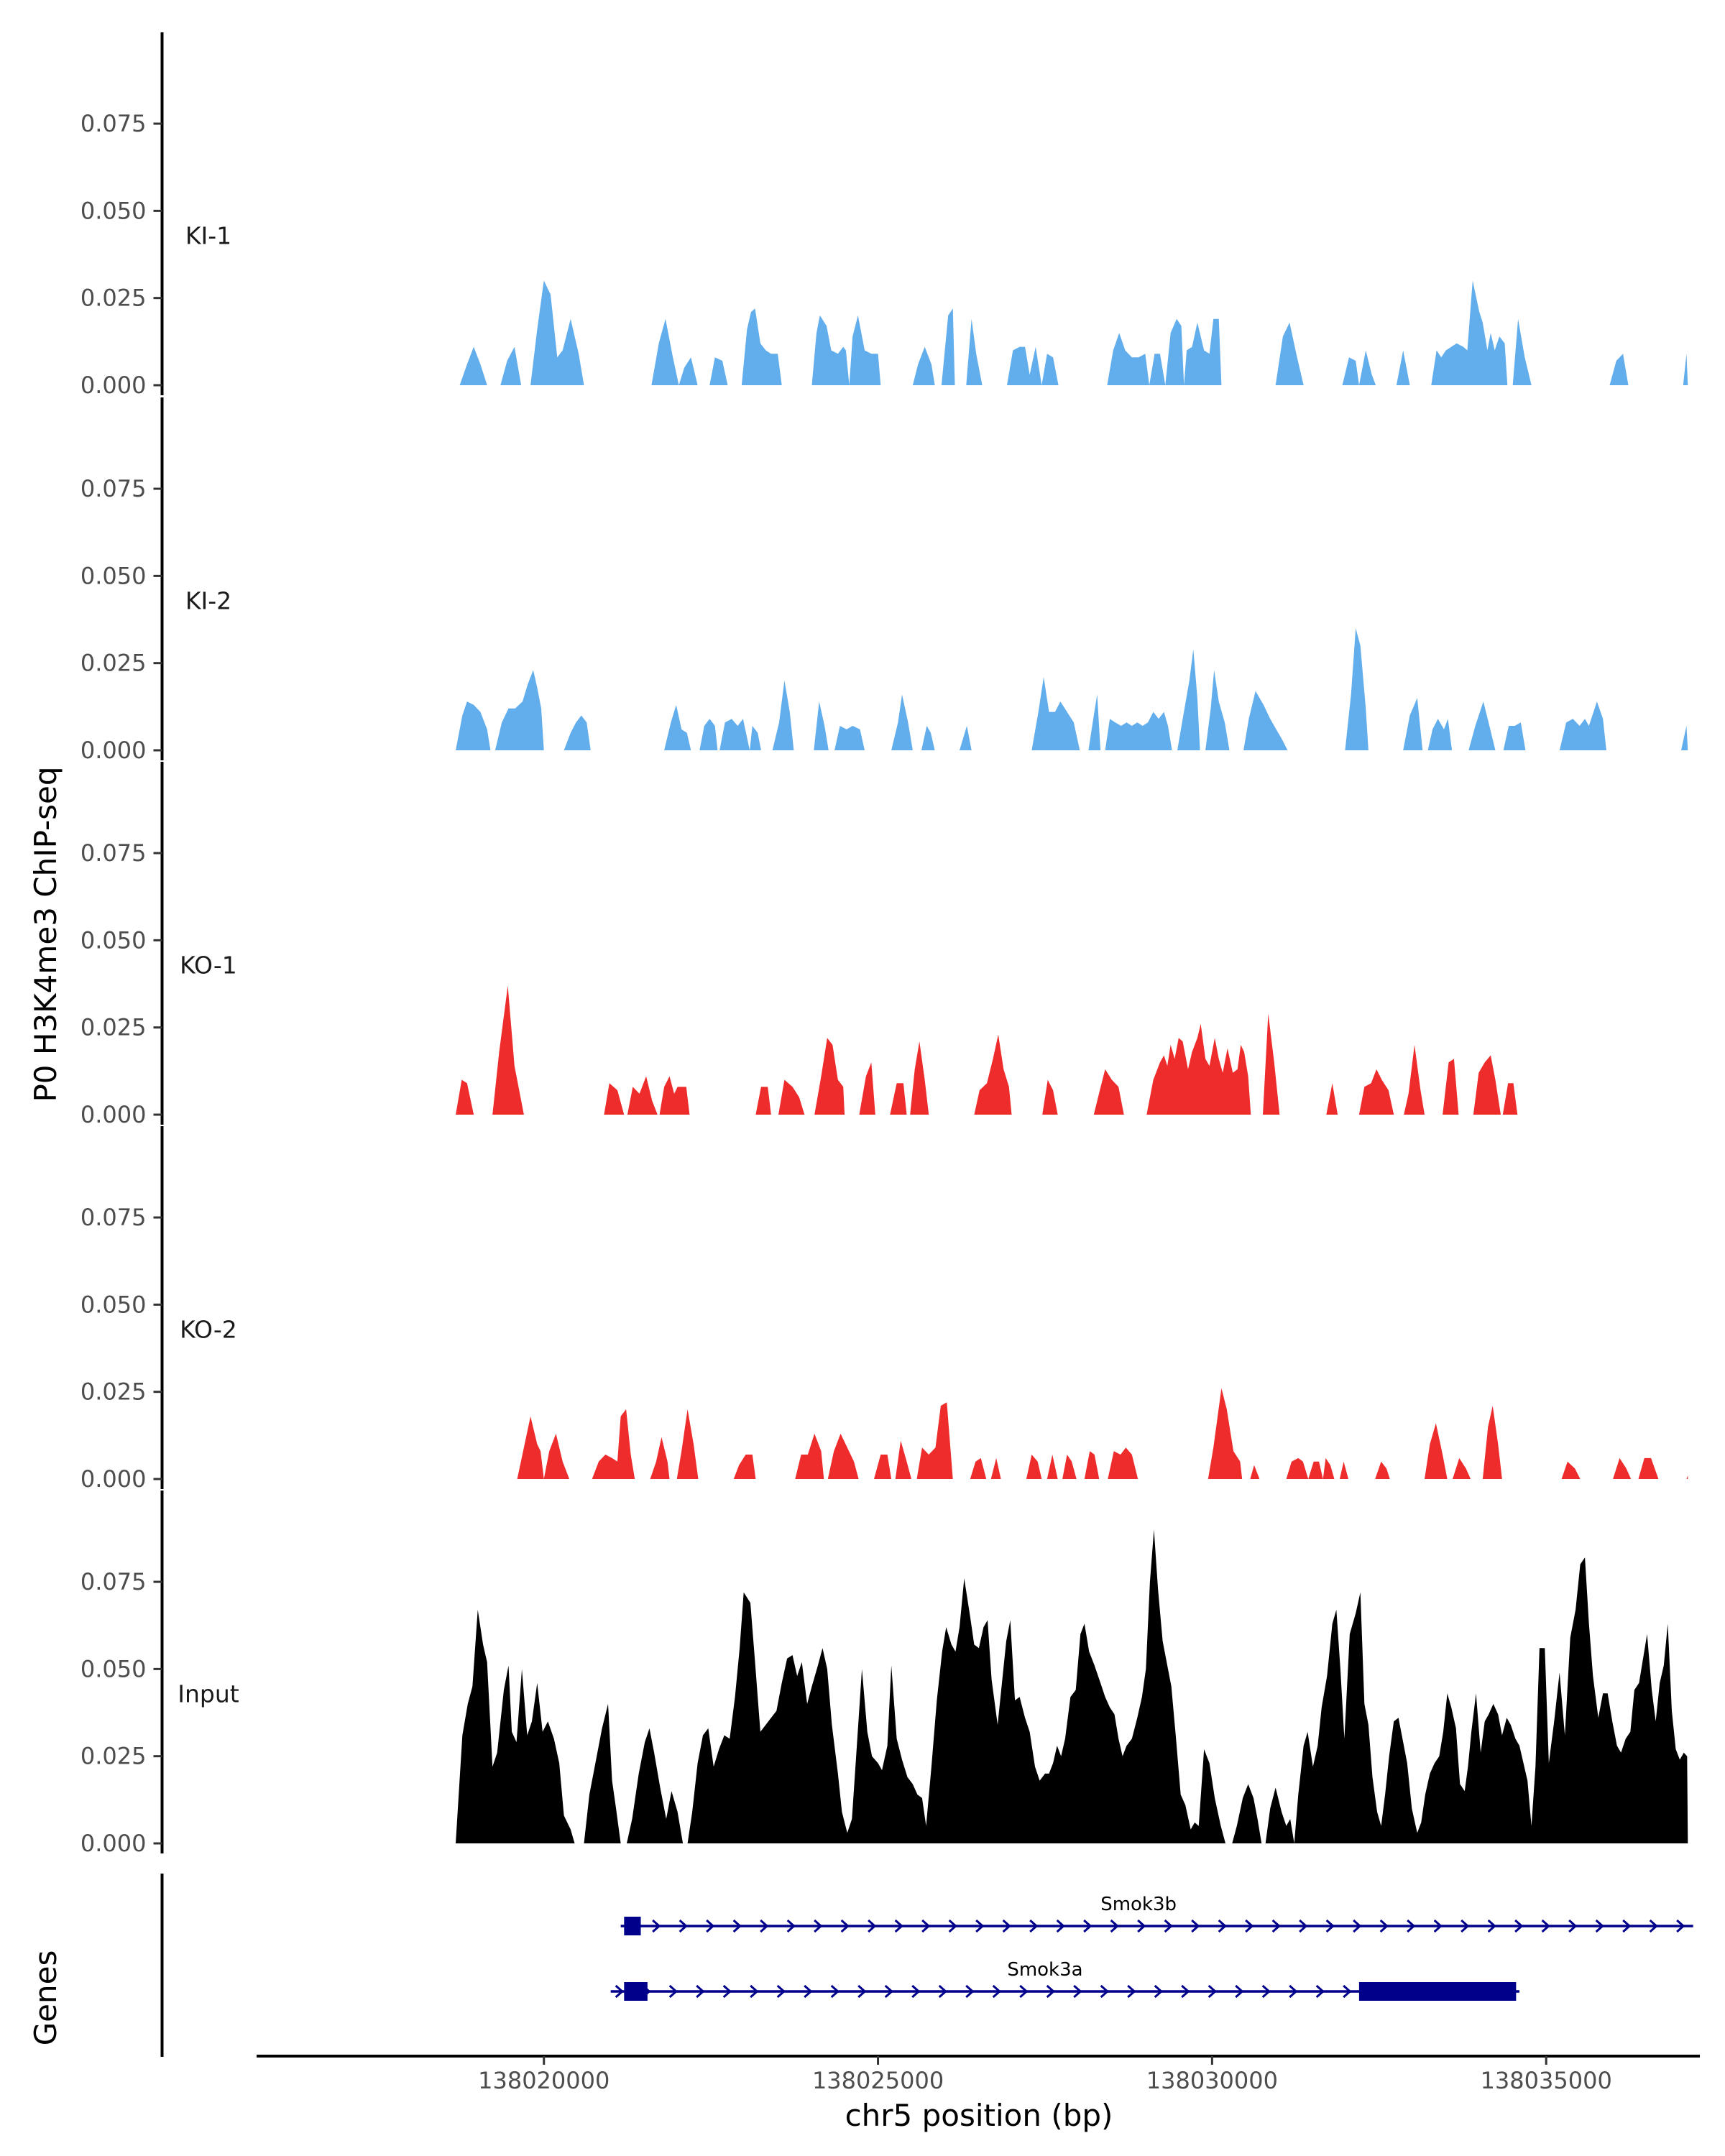  Describe the element at coordinates (878, 2080) in the screenshot. I see `x-tick-label: 138025000` at that location.